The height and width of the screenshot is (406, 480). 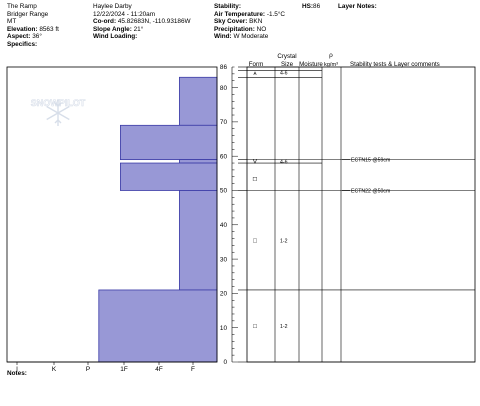 I want to click on hardness-tick-label: 1F, so click(x=124, y=369).